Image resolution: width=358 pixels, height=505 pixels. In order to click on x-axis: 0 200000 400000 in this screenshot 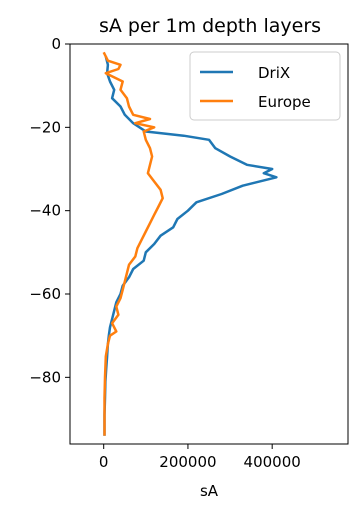, I will do `click(200, 457)`.